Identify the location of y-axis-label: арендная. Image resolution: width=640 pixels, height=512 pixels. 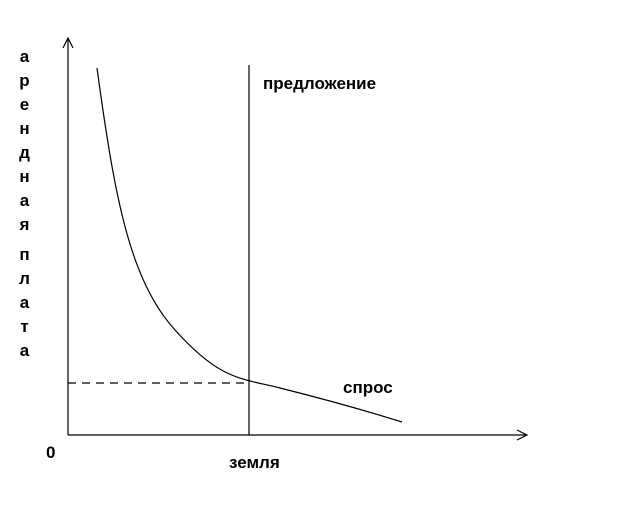
(24, 143).